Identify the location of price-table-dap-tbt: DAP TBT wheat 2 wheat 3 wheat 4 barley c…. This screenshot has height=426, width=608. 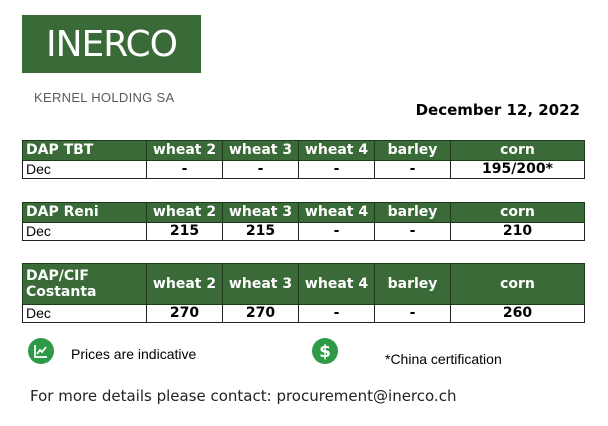
(303, 159).